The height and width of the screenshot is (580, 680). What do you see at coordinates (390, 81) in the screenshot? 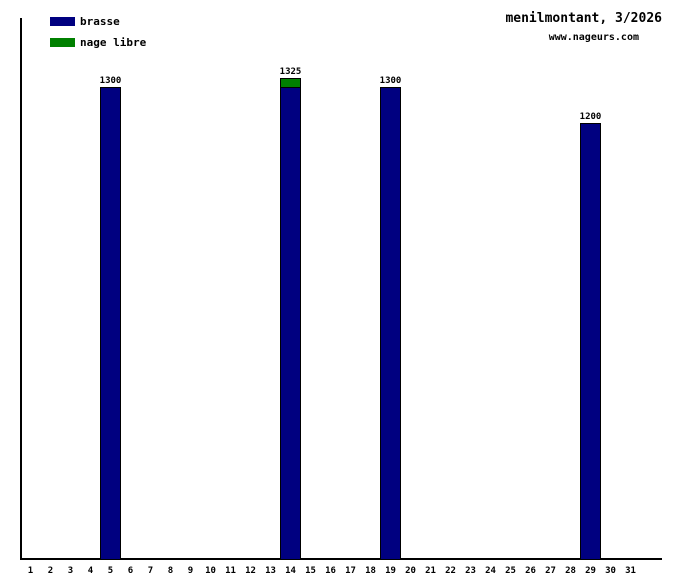
I see `bar-value-label-day-19: 1300` at bounding box center [390, 81].